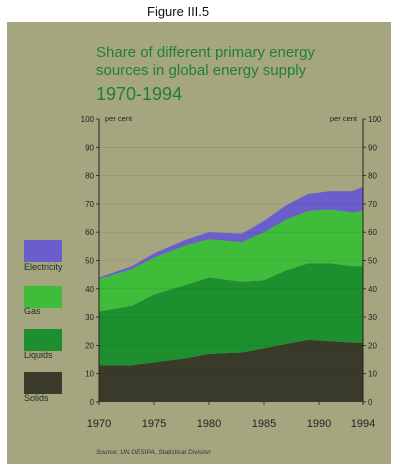  What do you see at coordinates (178, 11) in the screenshot?
I see `figure-label: Figure III.5` at bounding box center [178, 11].